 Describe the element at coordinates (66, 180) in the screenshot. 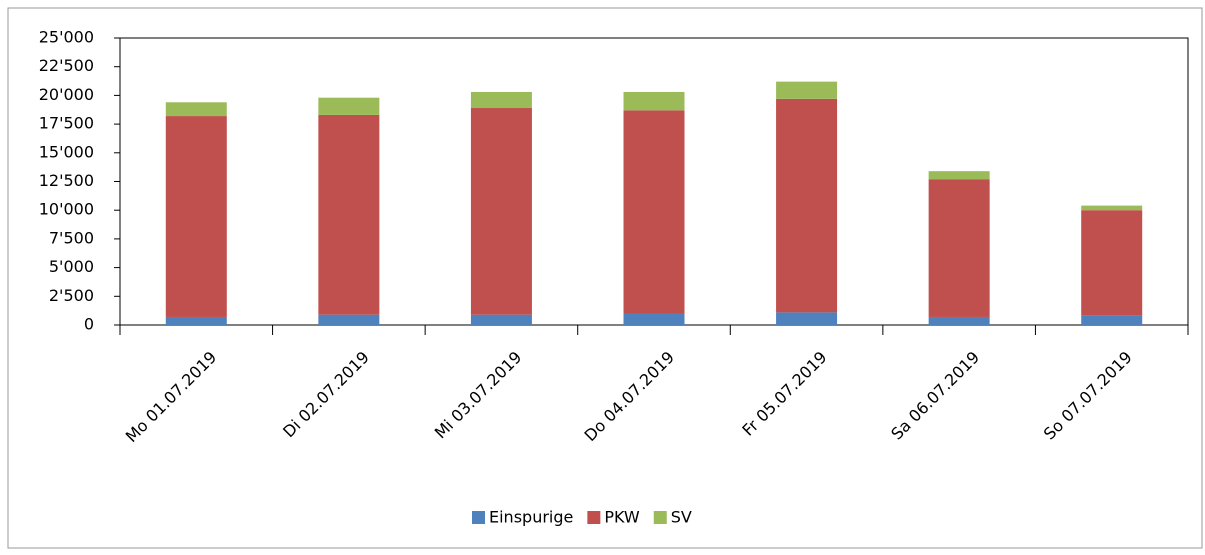

I see `y-tick-label: 12'500` at that location.